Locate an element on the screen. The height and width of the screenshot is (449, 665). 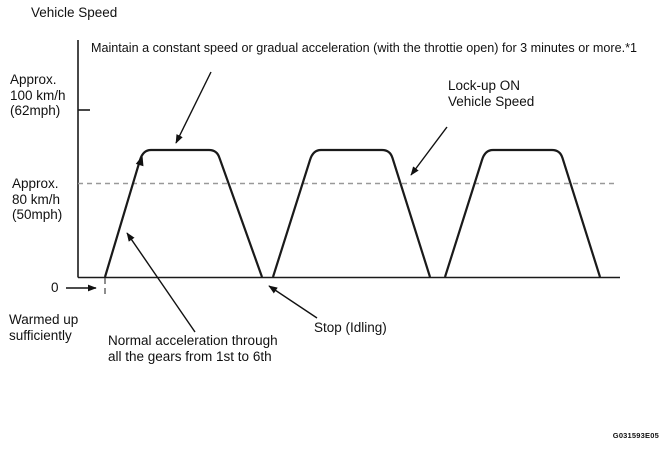
warmed-up-annotation: Warmed up sufficiently is located at coordinates (43, 327).